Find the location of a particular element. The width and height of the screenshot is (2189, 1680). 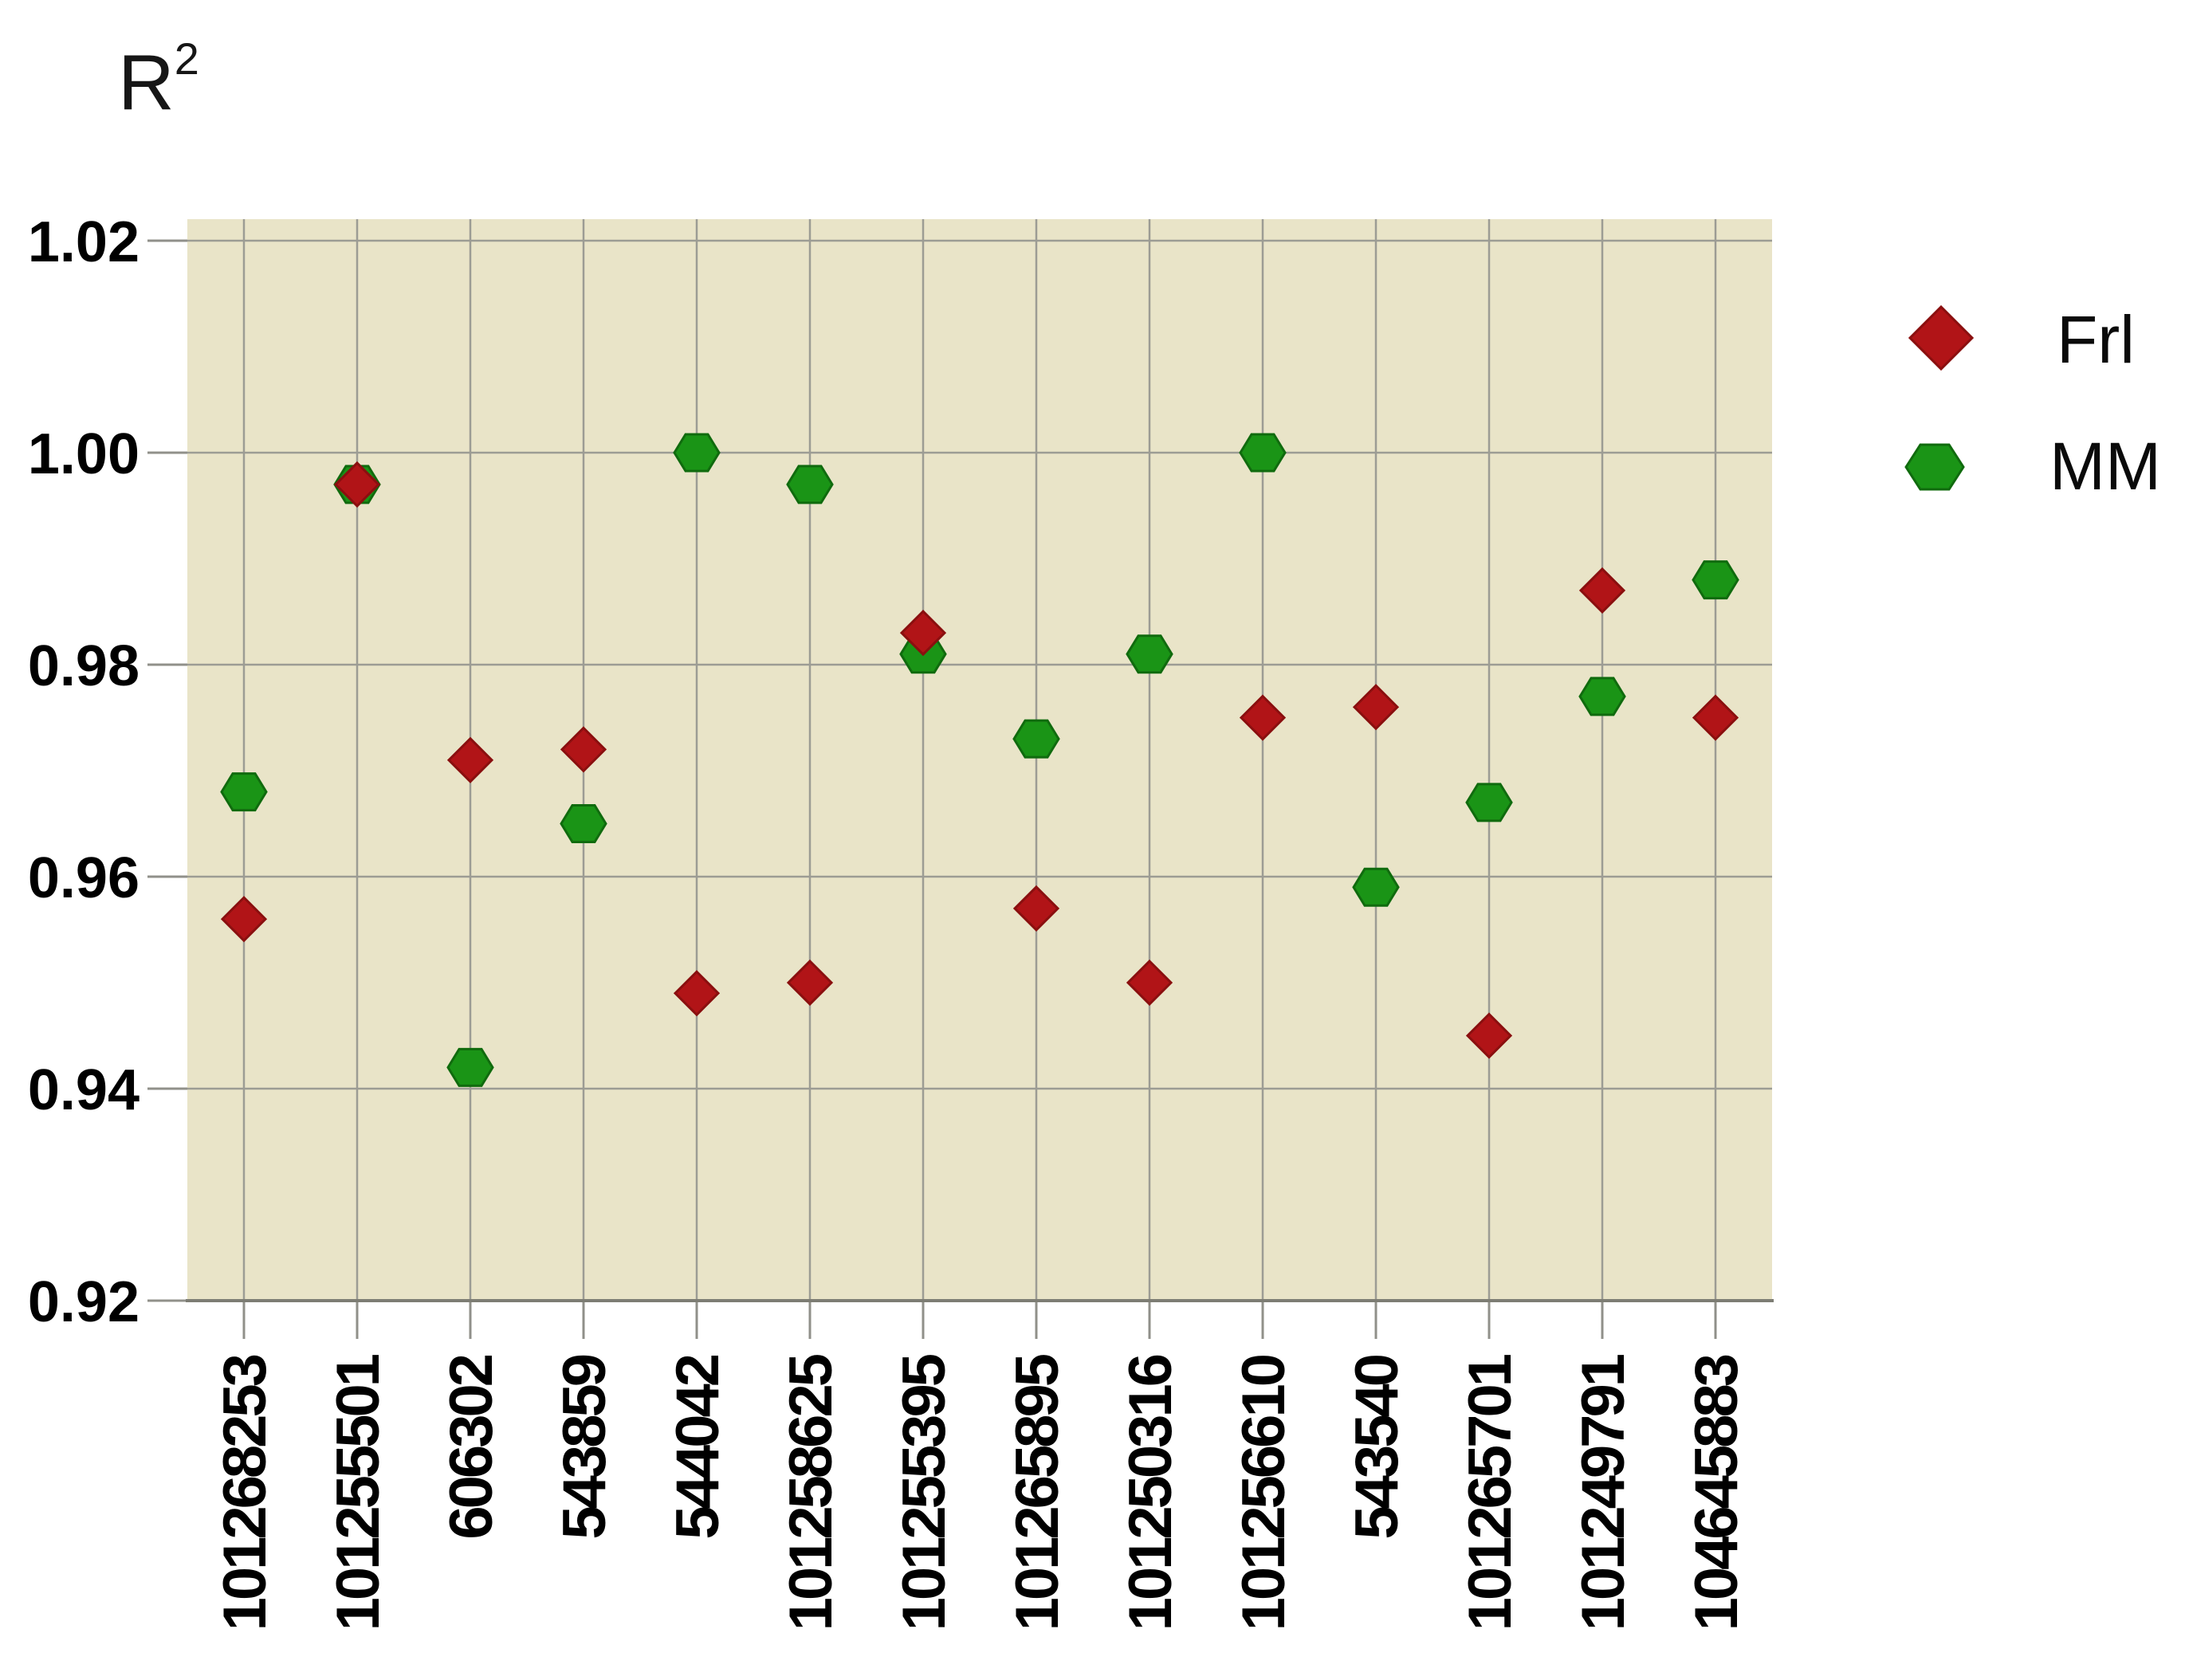

x-tick-label: 104645883 is located at coordinates (1717, 1493).